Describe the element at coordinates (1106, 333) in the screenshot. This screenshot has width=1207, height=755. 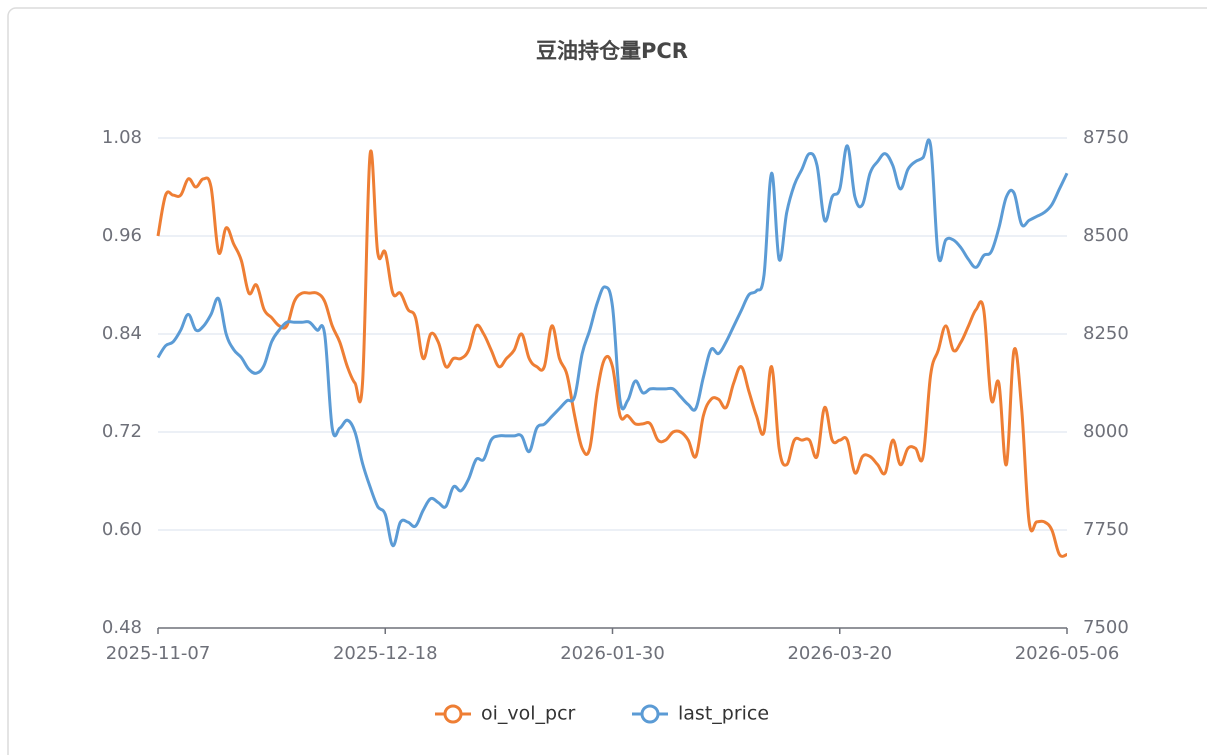
I see `y2-tick-label: 8250` at that location.